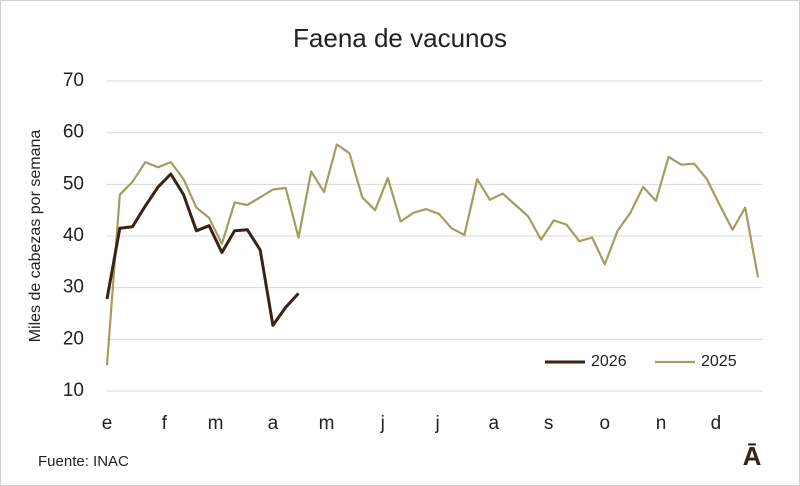 The image size is (800, 486). Describe the element at coordinates (719, 361) in the screenshot. I see `legend-label: 2025` at that location.